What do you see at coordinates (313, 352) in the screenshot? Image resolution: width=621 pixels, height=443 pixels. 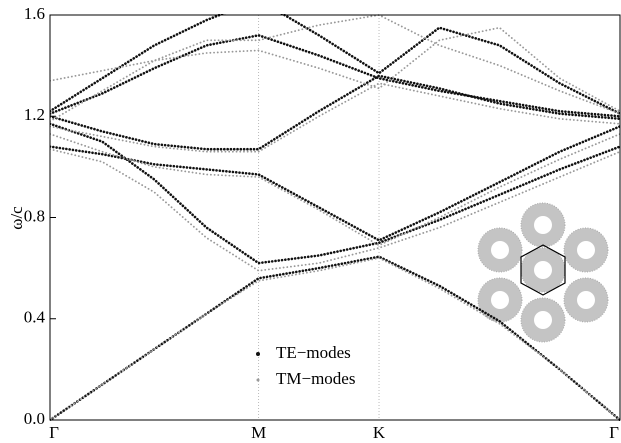 I see `legend-label: TE−modes` at bounding box center [313, 352].